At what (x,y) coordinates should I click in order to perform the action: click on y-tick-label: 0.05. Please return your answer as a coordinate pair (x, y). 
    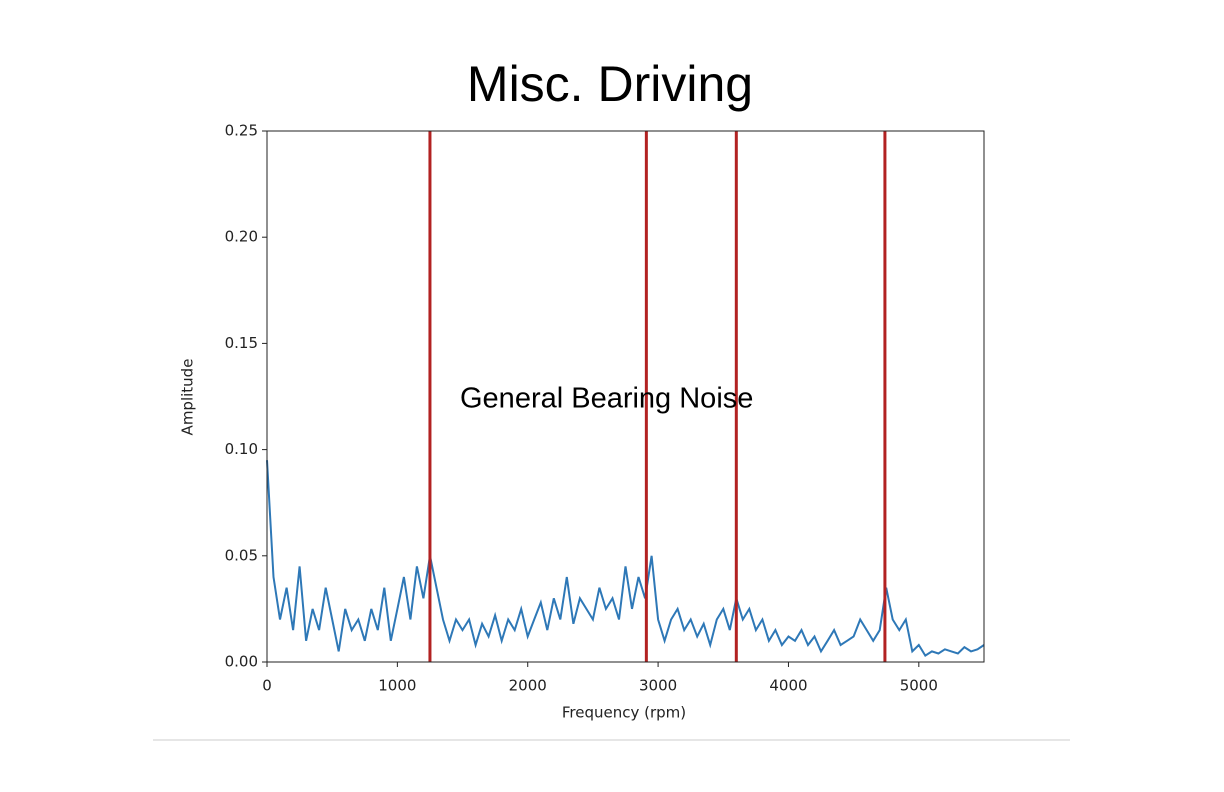
    Looking at the image, I should click on (241, 555).